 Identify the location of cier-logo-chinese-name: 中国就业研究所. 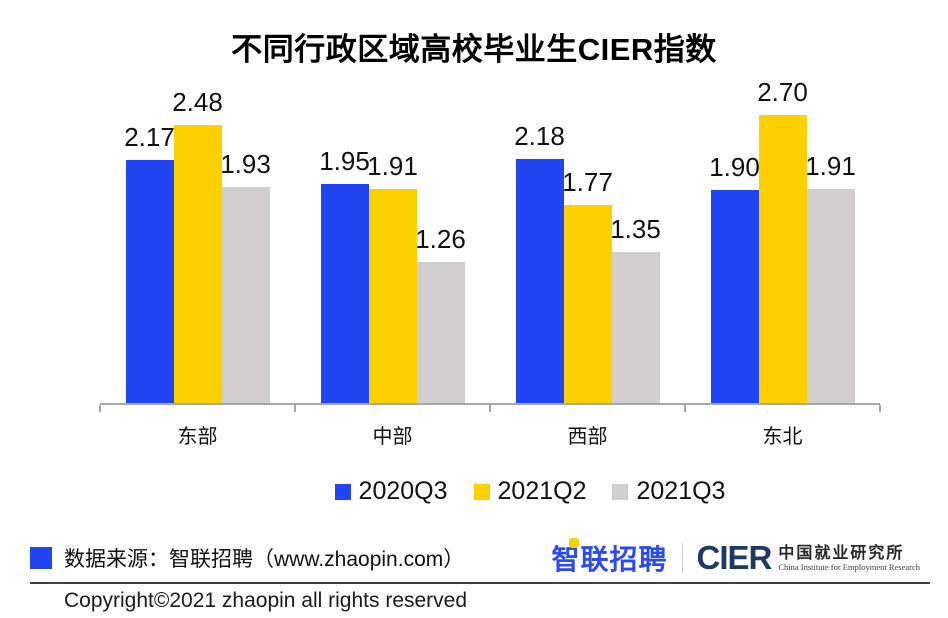
(841, 553).